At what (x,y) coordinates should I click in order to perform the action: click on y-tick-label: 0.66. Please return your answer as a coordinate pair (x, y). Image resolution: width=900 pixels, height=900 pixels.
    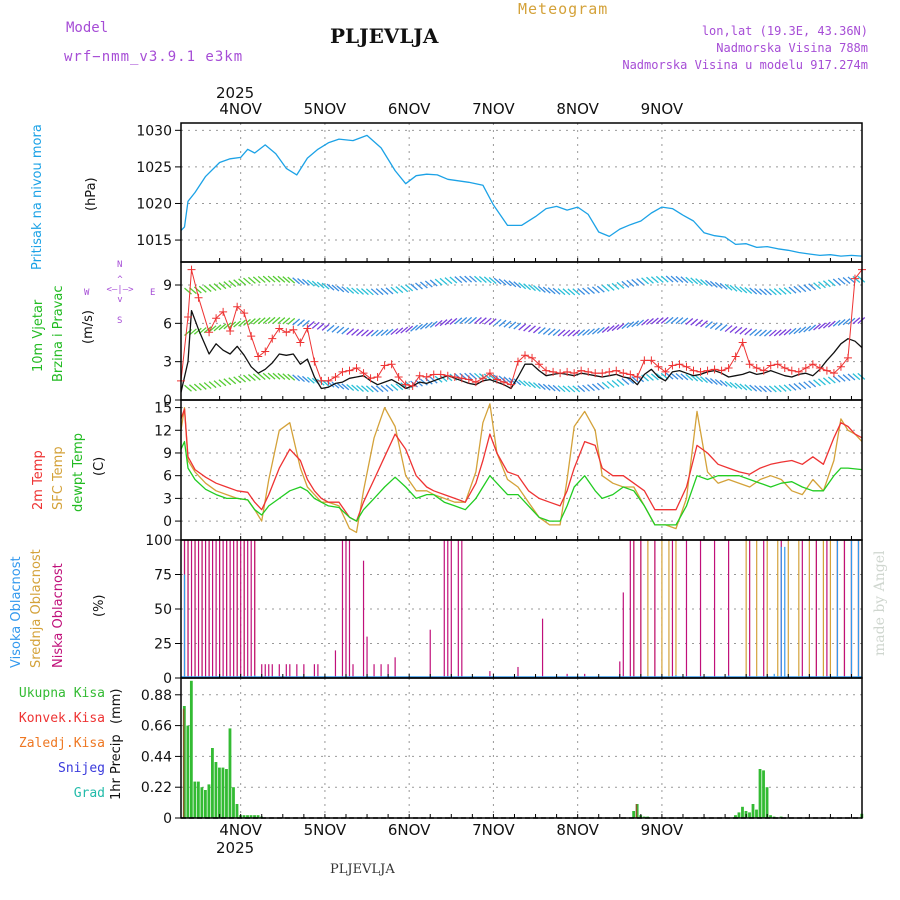
    Looking at the image, I should click on (156, 727).